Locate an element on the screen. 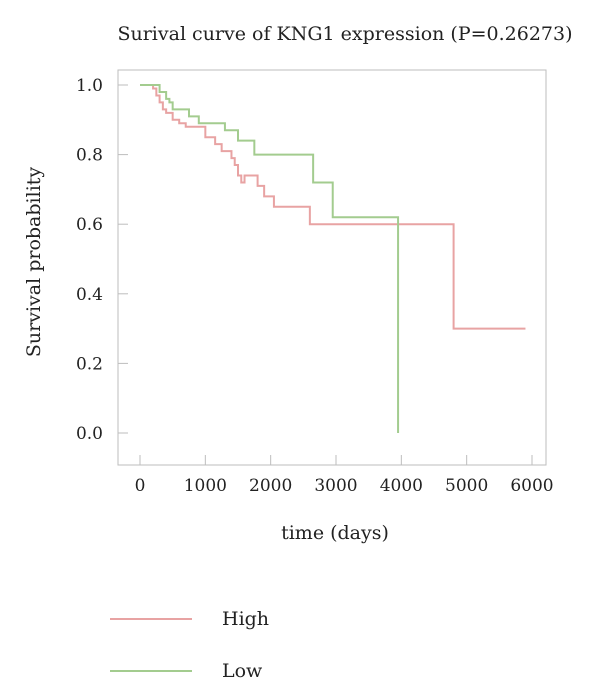  x-tick-label: 1000 is located at coordinates (205, 486).